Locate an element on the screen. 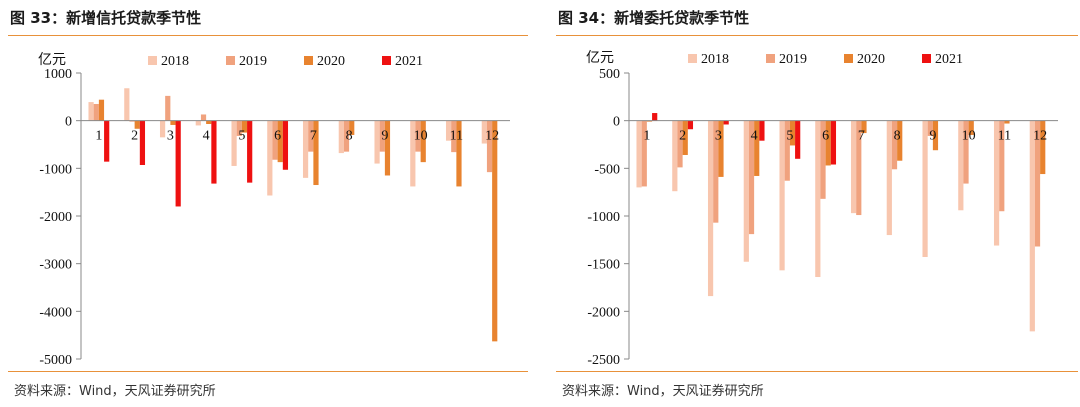  y-tick-label: -500 is located at coordinates (607, 169).